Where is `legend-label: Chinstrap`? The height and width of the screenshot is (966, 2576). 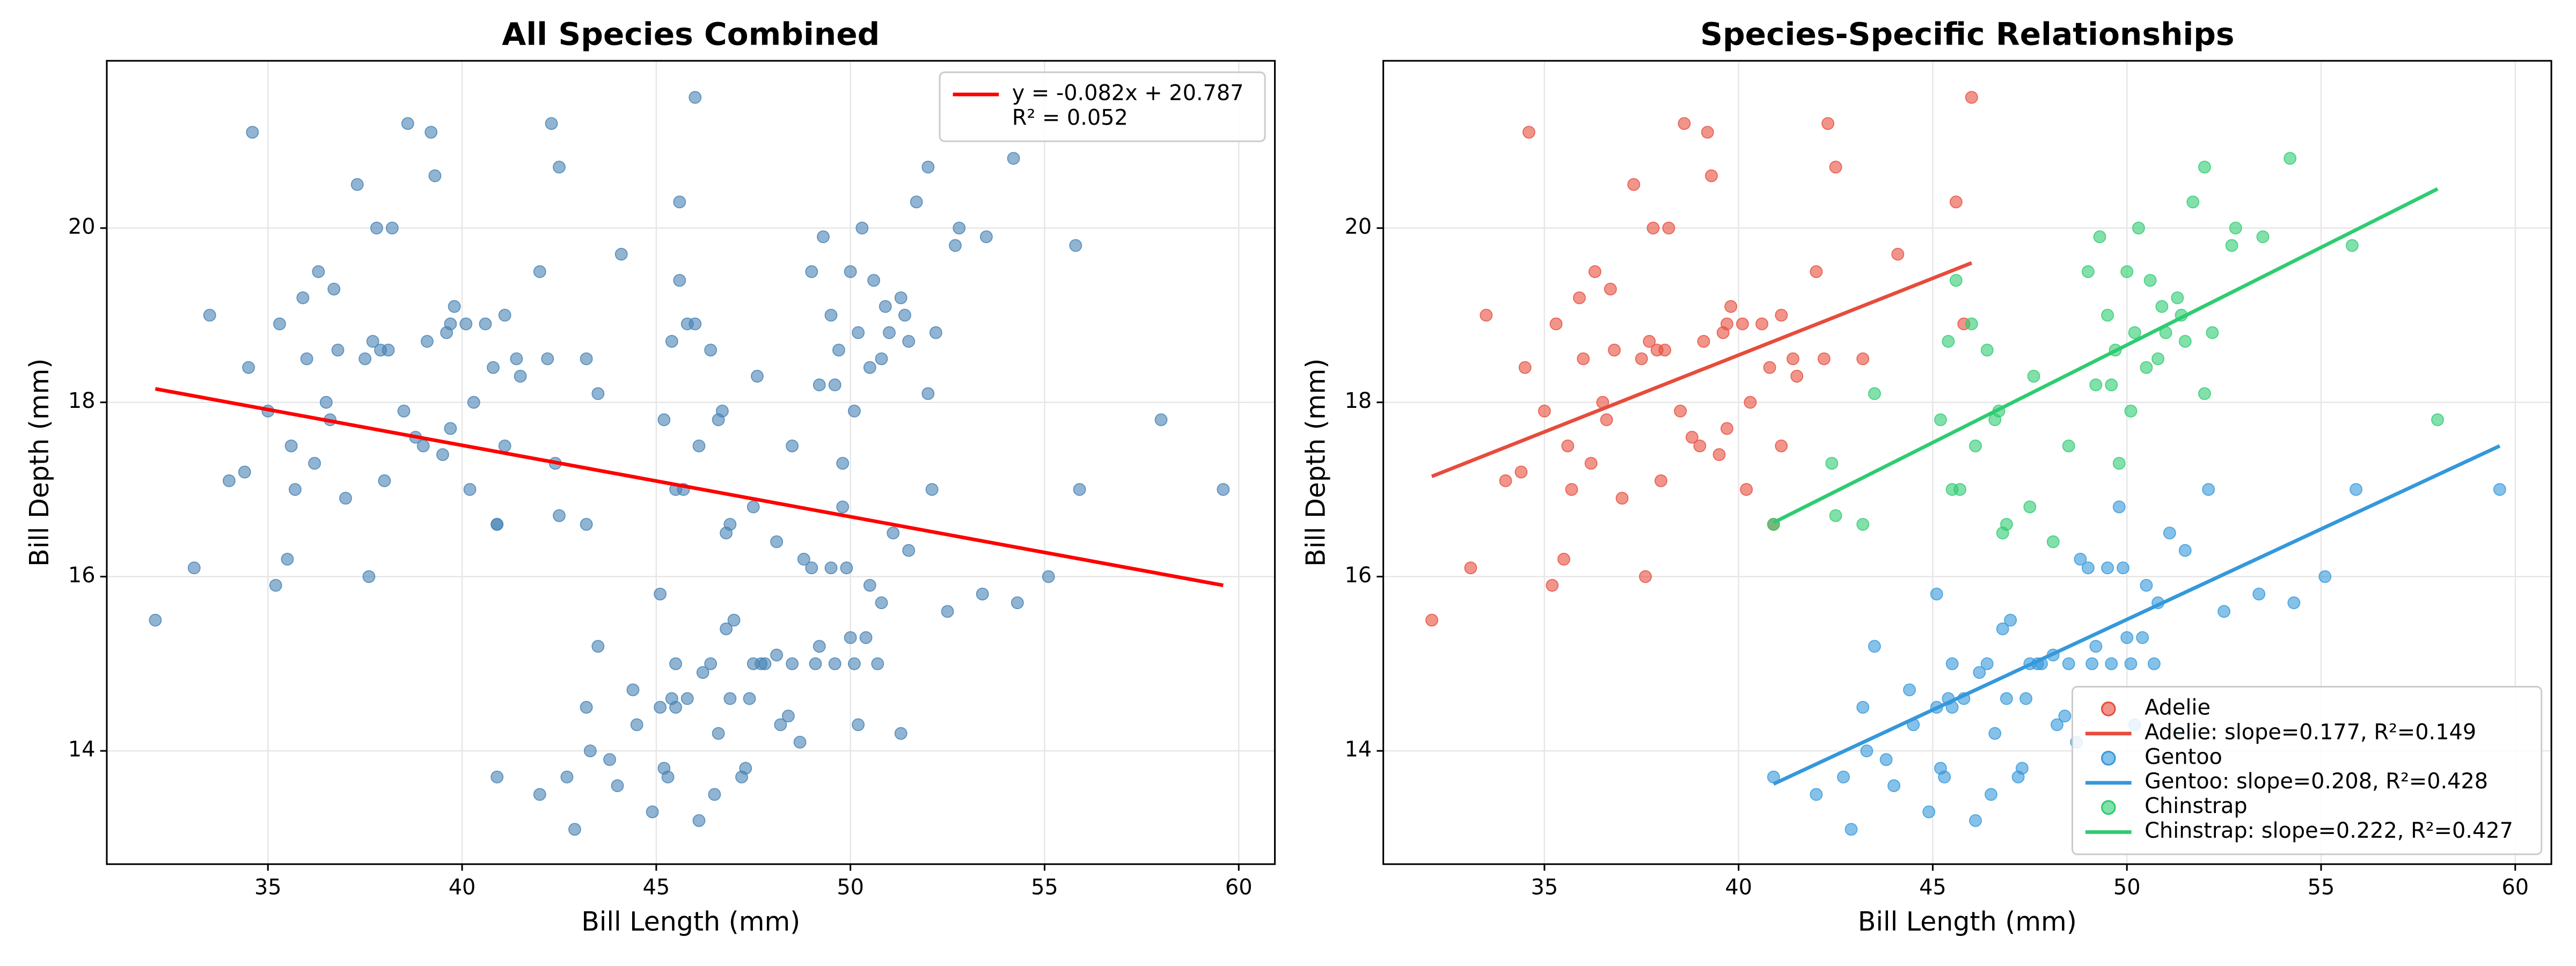 legend-label: Chinstrap is located at coordinates (2196, 806).